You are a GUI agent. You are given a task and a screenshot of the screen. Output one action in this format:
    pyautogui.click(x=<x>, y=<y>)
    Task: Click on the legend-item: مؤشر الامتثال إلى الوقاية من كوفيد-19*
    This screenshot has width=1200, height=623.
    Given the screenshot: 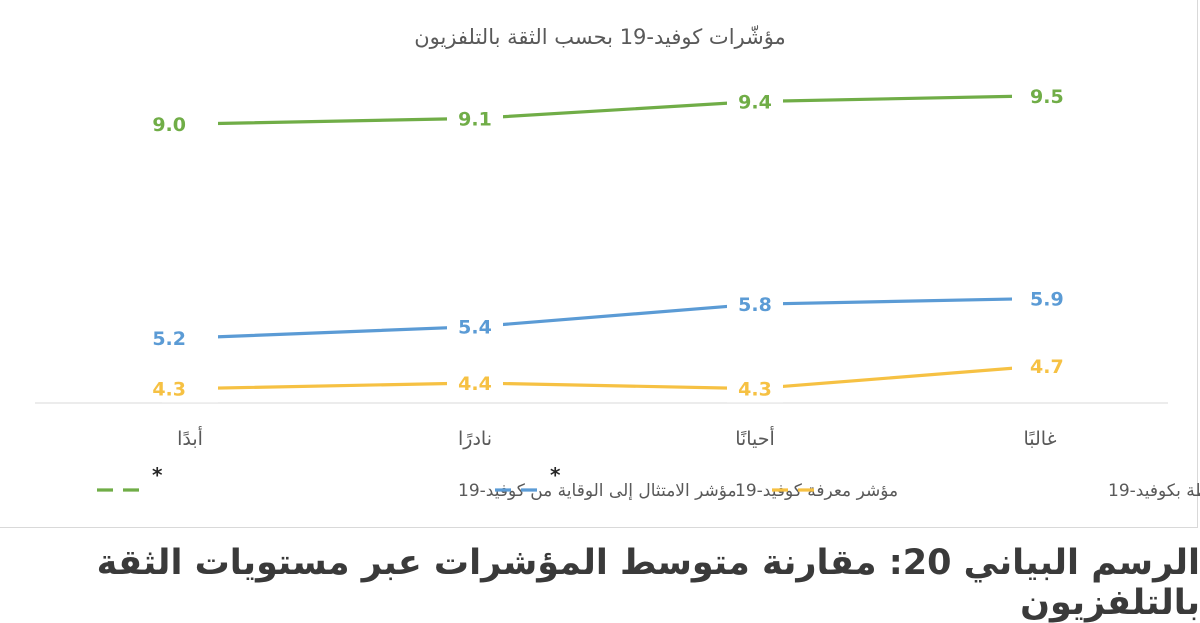 What is the action you would take?
    pyautogui.click(x=417, y=482)
    